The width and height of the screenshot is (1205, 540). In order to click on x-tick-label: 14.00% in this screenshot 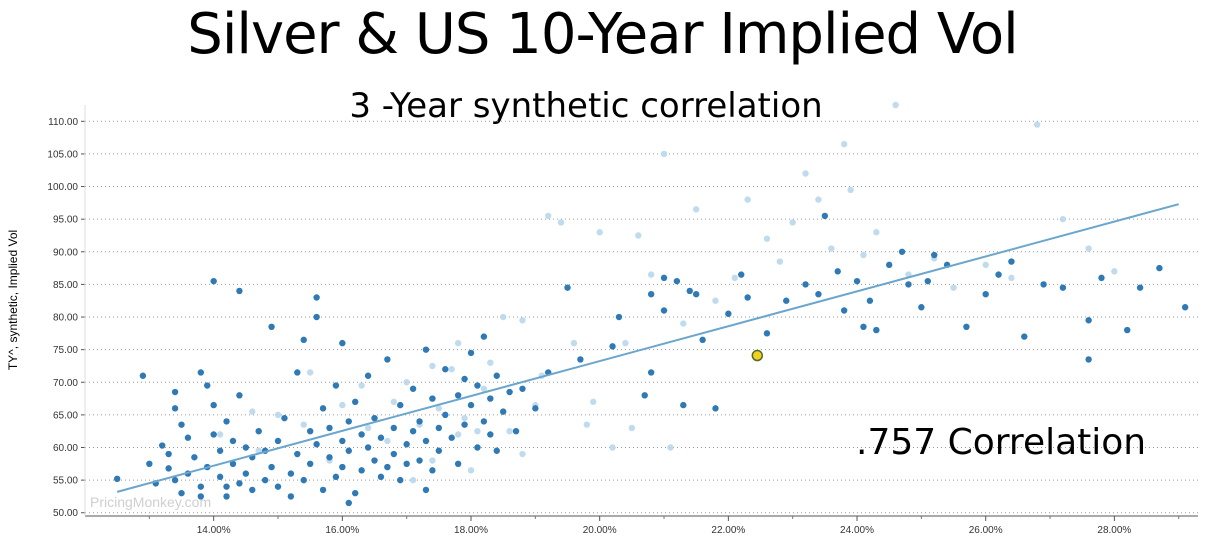, I will do `click(214, 530)`.